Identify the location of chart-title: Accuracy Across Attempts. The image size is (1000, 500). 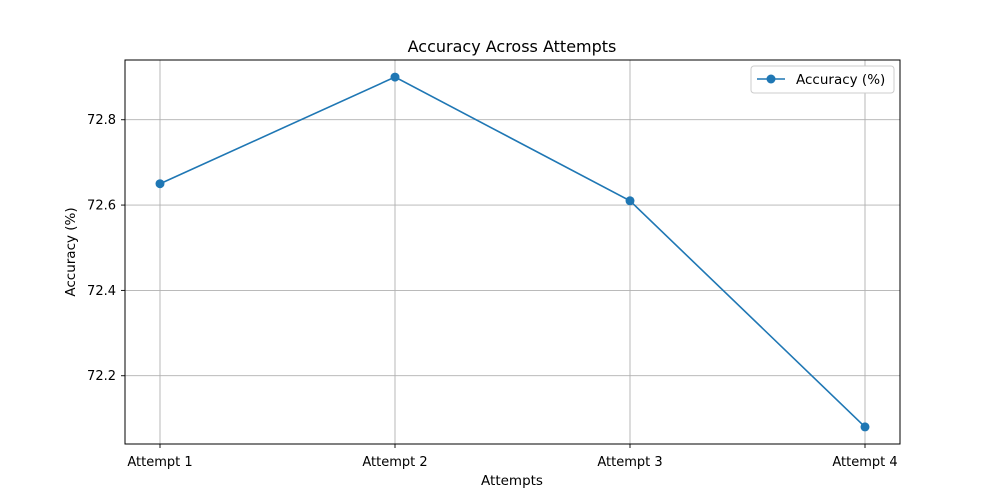
(512, 46).